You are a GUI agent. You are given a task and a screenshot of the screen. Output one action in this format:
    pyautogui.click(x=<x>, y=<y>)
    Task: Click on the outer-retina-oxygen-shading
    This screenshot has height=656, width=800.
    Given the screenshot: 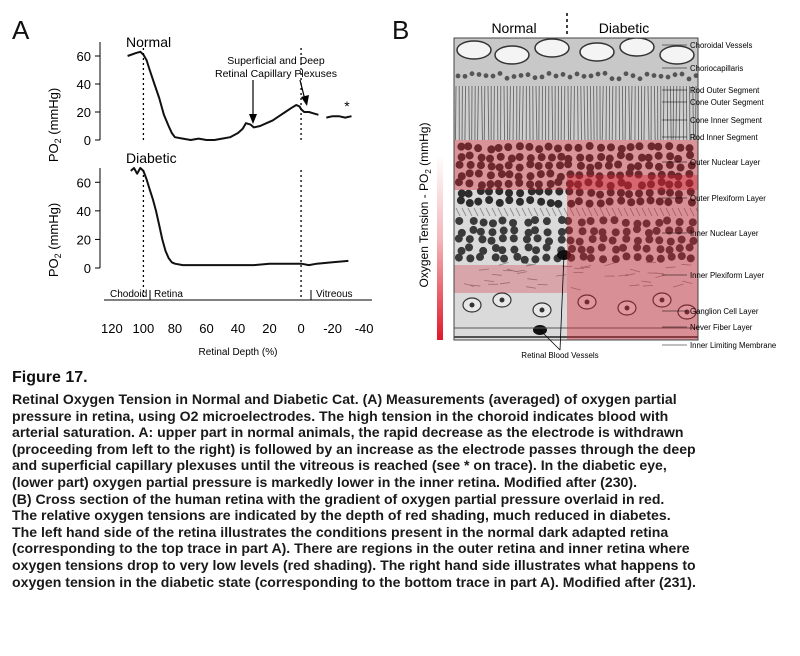 What is the action you would take?
    pyautogui.click(x=576, y=165)
    